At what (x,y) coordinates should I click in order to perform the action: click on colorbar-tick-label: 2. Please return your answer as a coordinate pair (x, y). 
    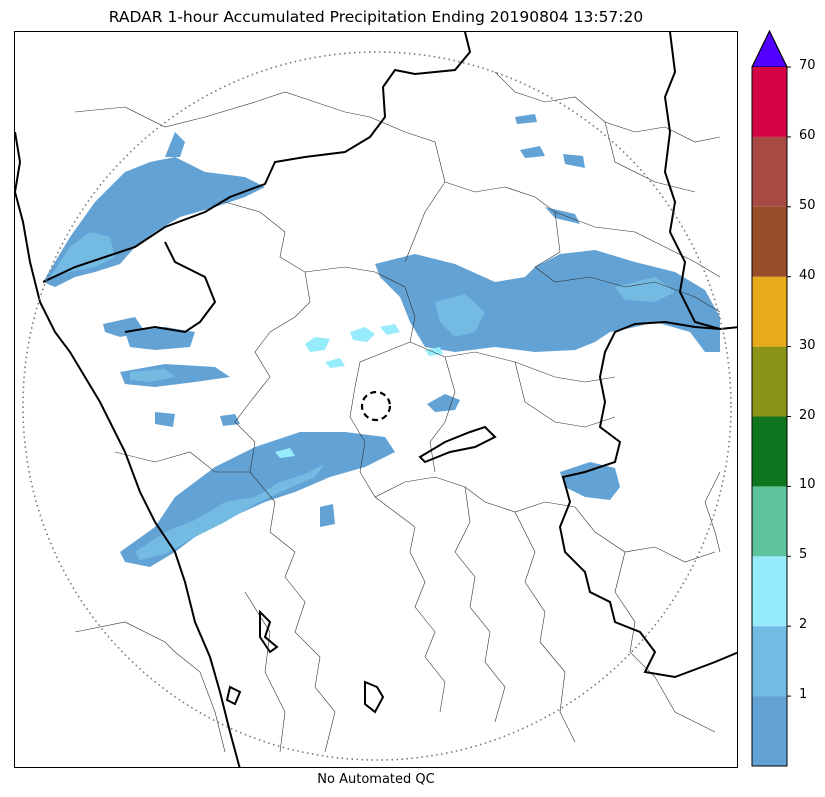
    Looking at the image, I should click on (803, 625).